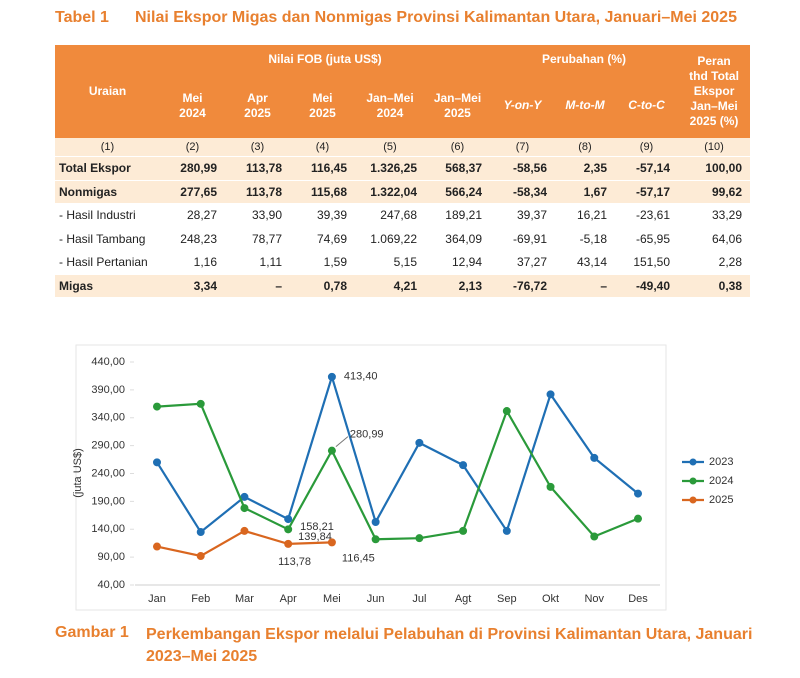 Image resolution: width=800 pixels, height=678 pixels. What do you see at coordinates (419, 599) in the screenshot?
I see `x-tick-label: Jul` at bounding box center [419, 599].